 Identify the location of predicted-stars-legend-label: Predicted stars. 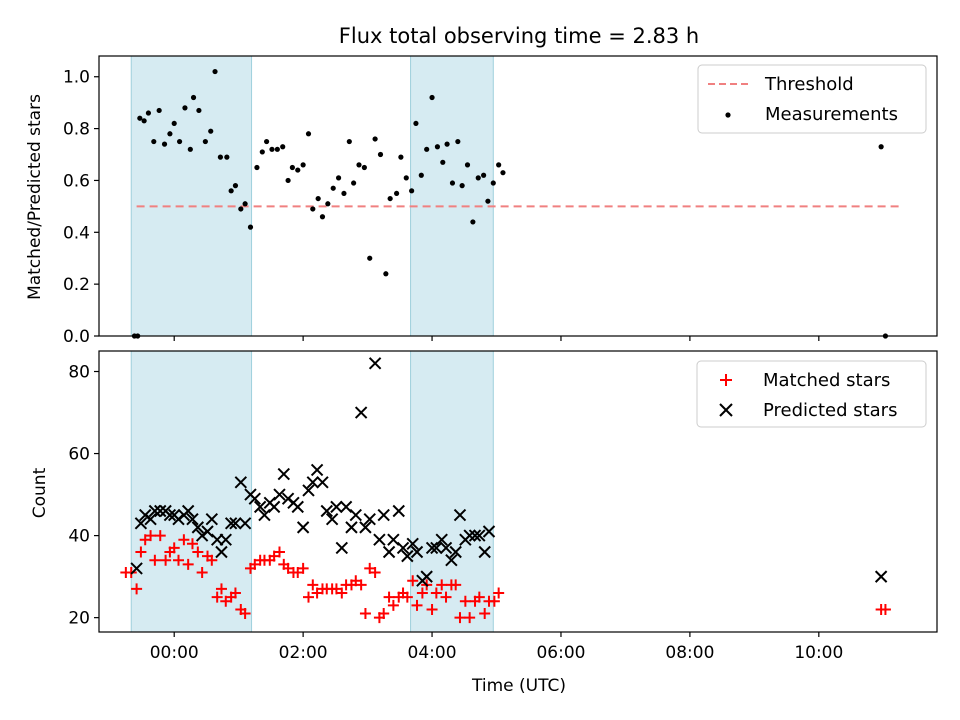
(830, 410).